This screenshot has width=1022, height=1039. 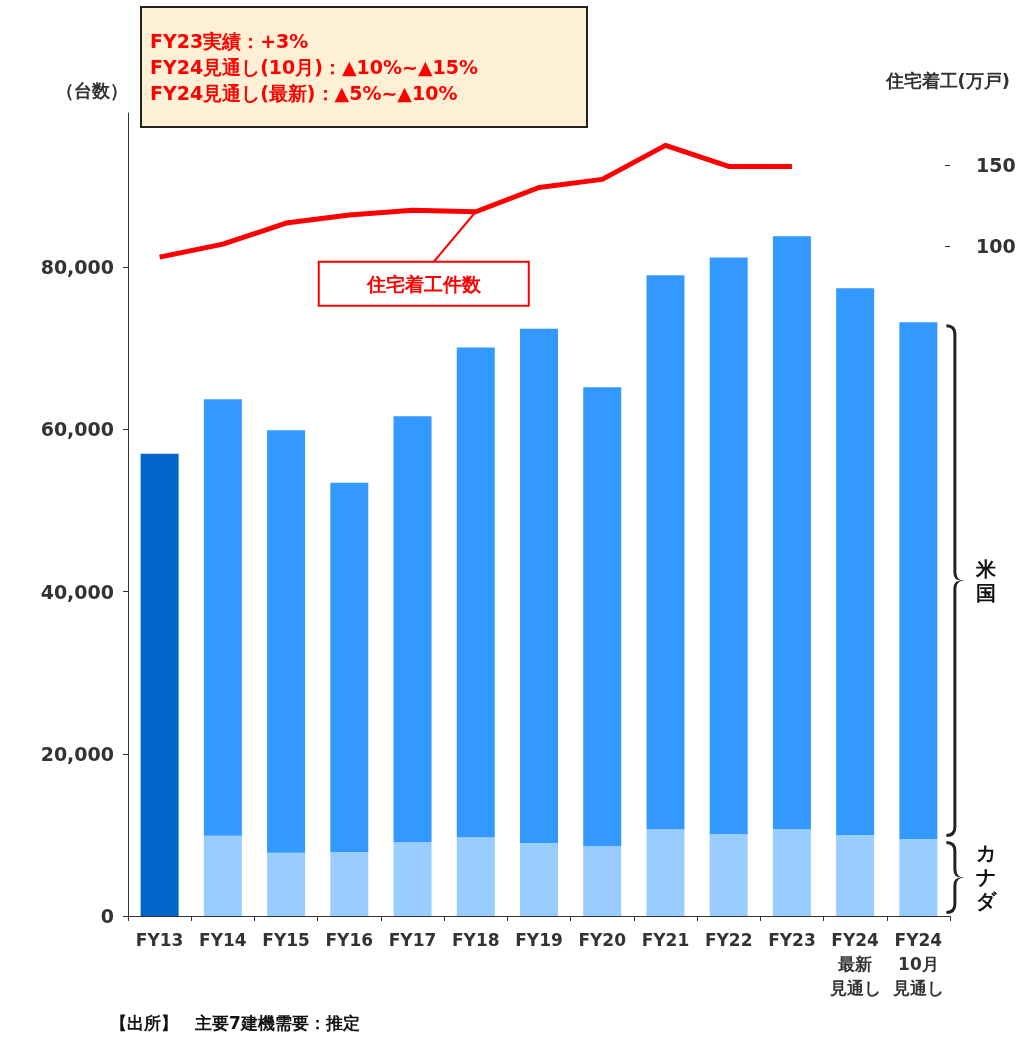 I want to click on note-box: FY23実績：+3% FY24見通し(10月)：▲10%~▲15% FY24見通し(最新)：▲5%~▲10%, so click(x=364, y=67).